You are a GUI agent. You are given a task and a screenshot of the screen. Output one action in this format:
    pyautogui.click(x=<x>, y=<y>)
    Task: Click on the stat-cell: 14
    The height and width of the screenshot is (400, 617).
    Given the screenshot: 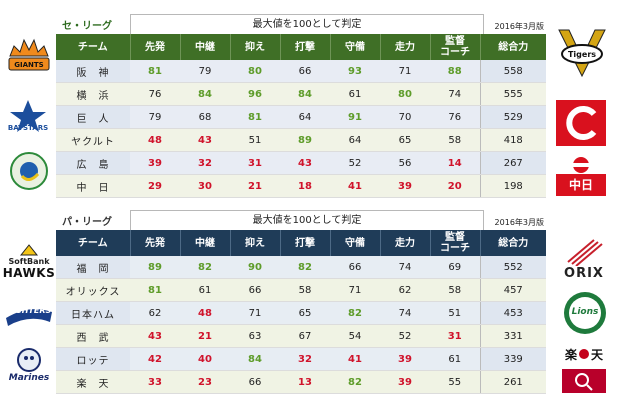 What is the action you would take?
    pyautogui.click(x=455, y=163)
    